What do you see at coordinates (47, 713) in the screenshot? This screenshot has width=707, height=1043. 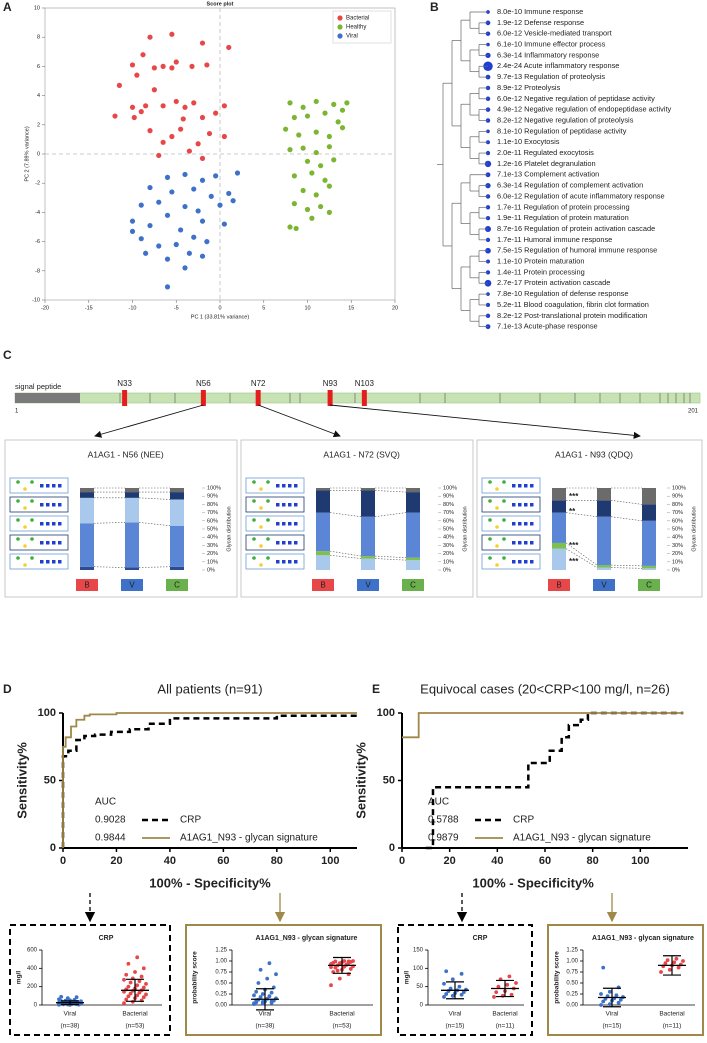 I see `y-tick-label: 100` at bounding box center [47, 713].